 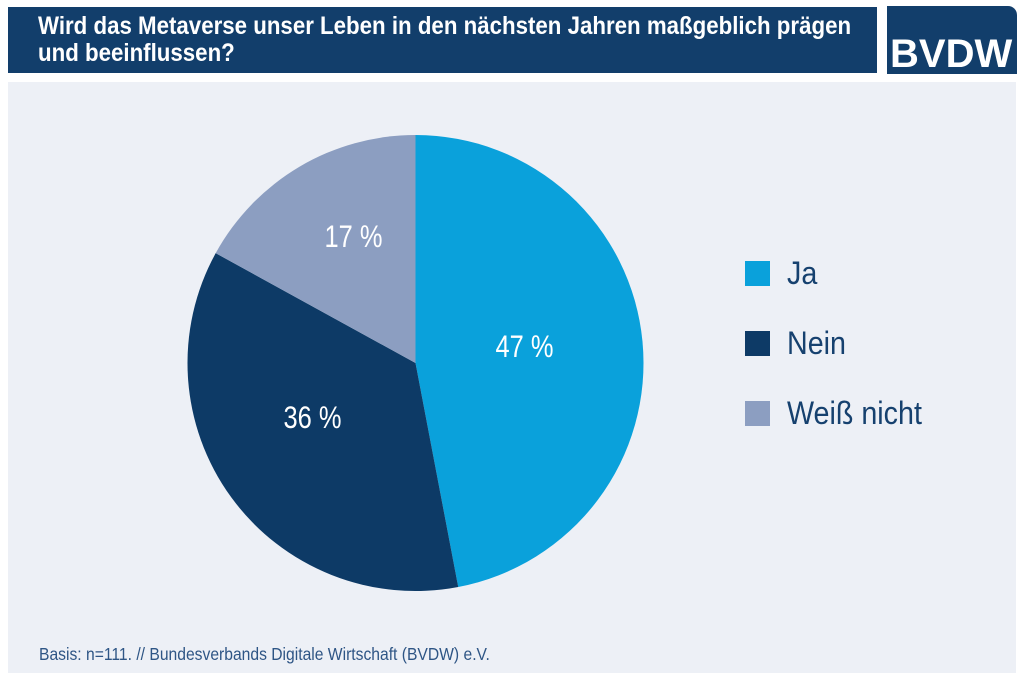 I want to click on legend-item-nein: Nein, so click(x=841, y=343).